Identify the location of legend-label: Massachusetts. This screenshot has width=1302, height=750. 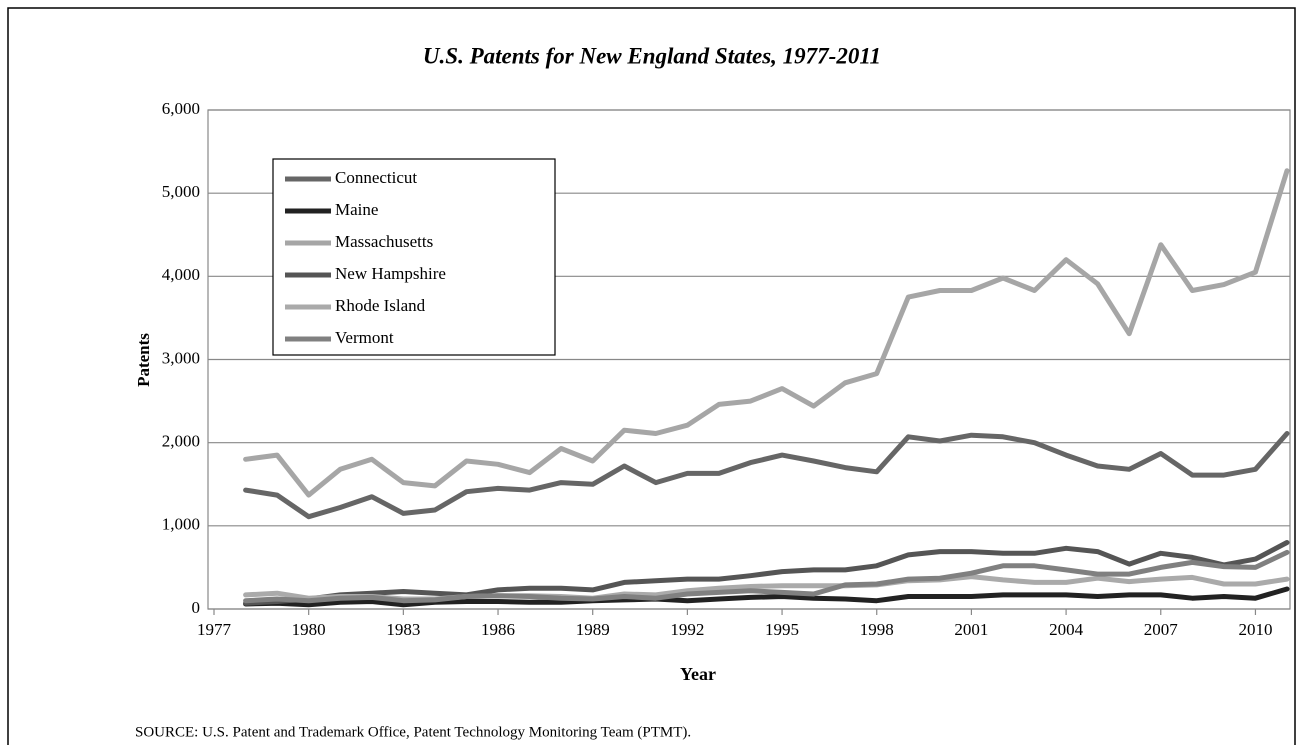
(384, 241).